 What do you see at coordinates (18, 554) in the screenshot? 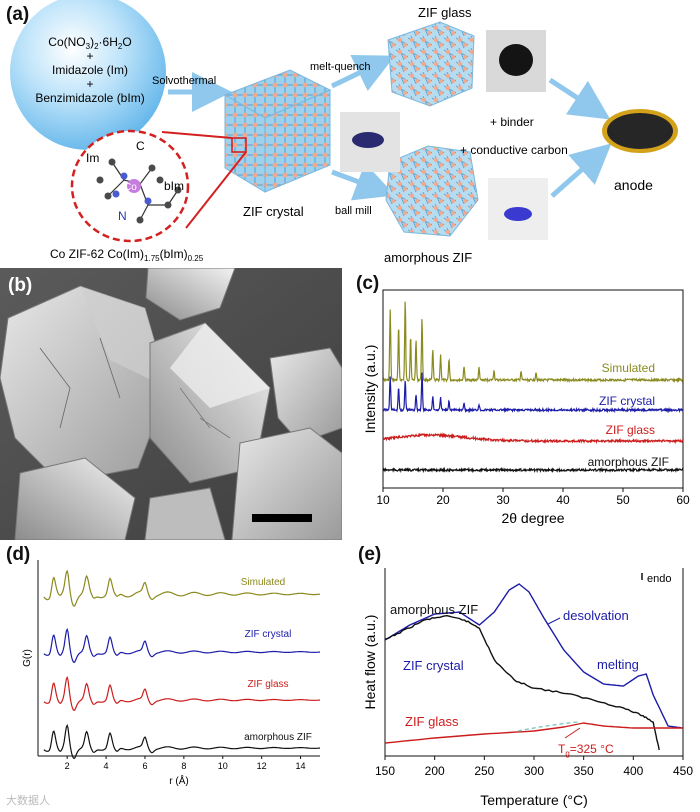
I see `panel-label-d: (d)` at bounding box center [18, 554].